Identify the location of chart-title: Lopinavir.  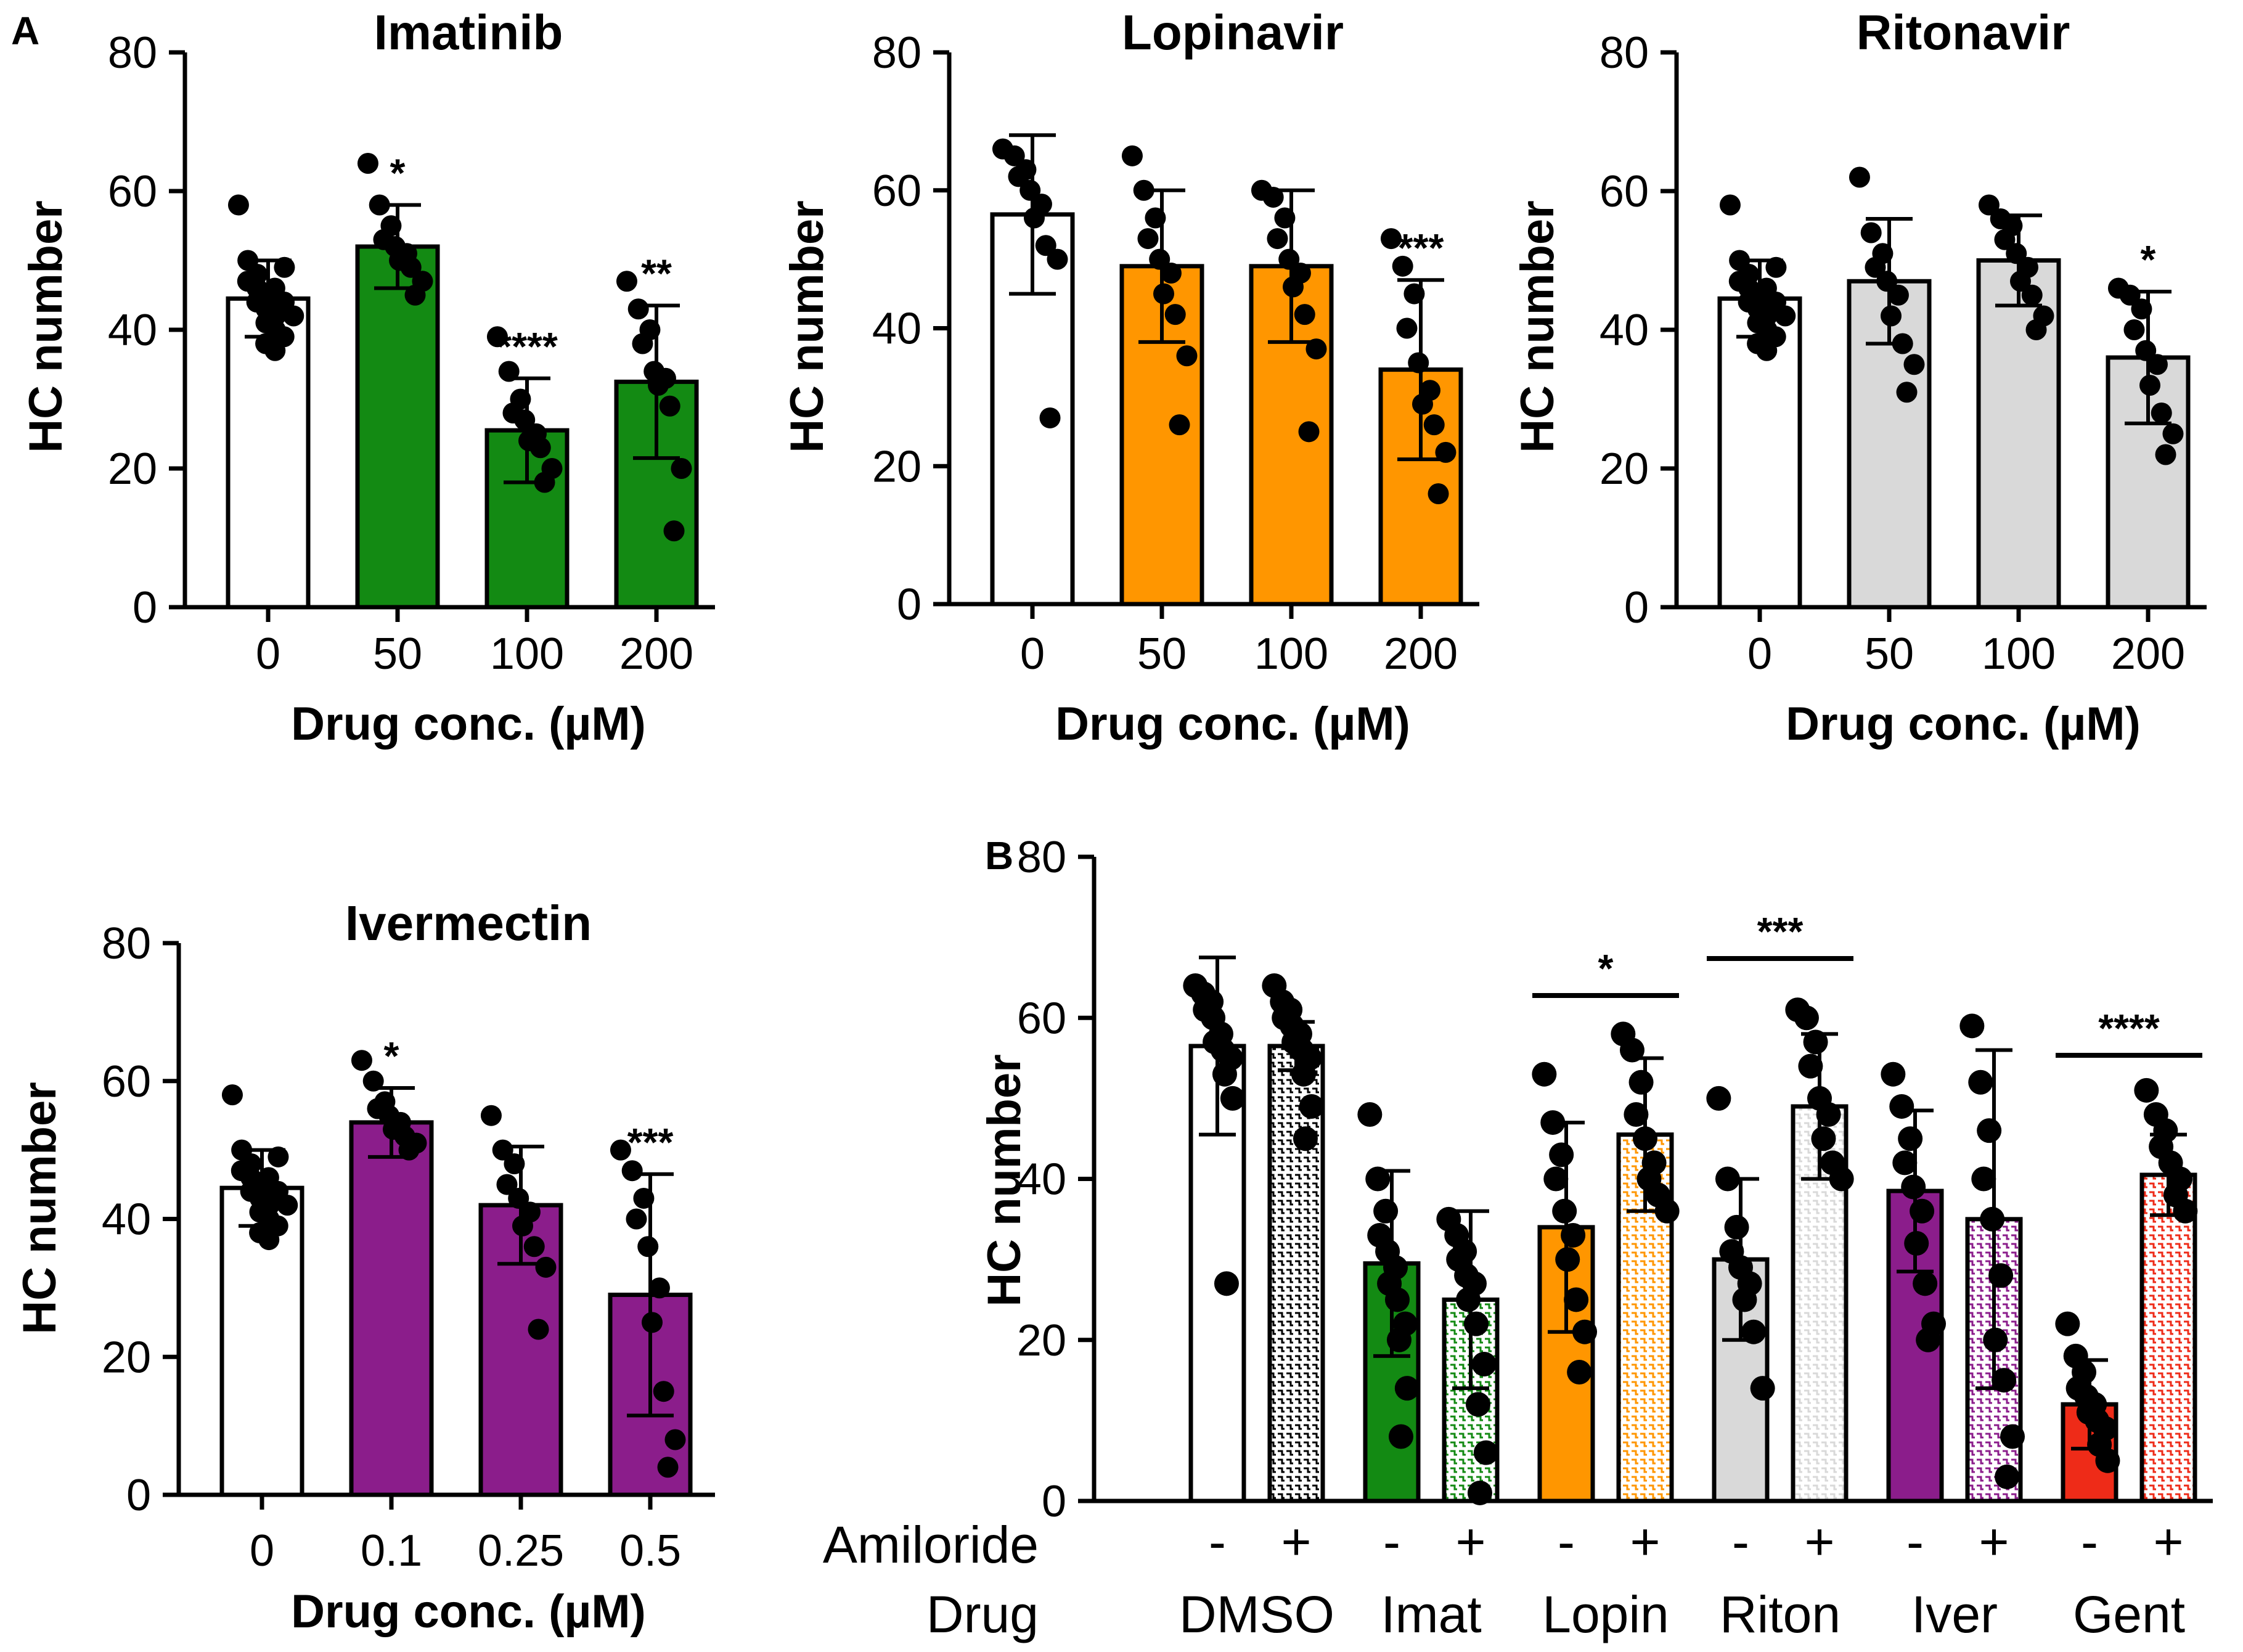
(1233, 32).